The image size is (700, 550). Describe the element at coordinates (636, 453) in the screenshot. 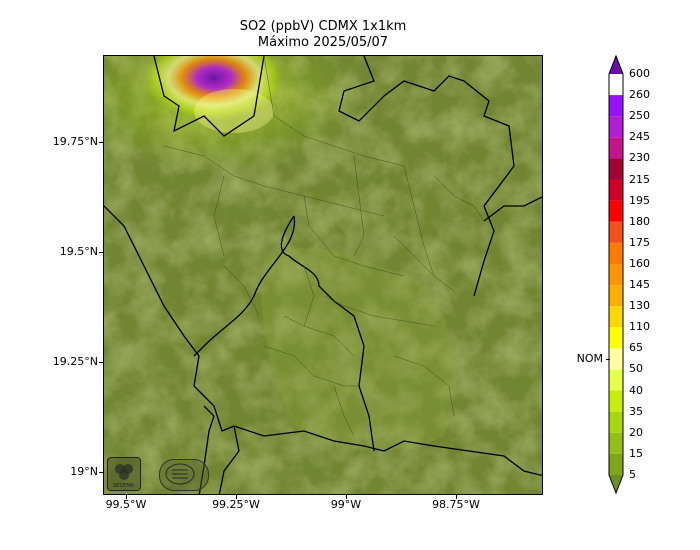

I see `colorbar-tick-label: 15` at that location.